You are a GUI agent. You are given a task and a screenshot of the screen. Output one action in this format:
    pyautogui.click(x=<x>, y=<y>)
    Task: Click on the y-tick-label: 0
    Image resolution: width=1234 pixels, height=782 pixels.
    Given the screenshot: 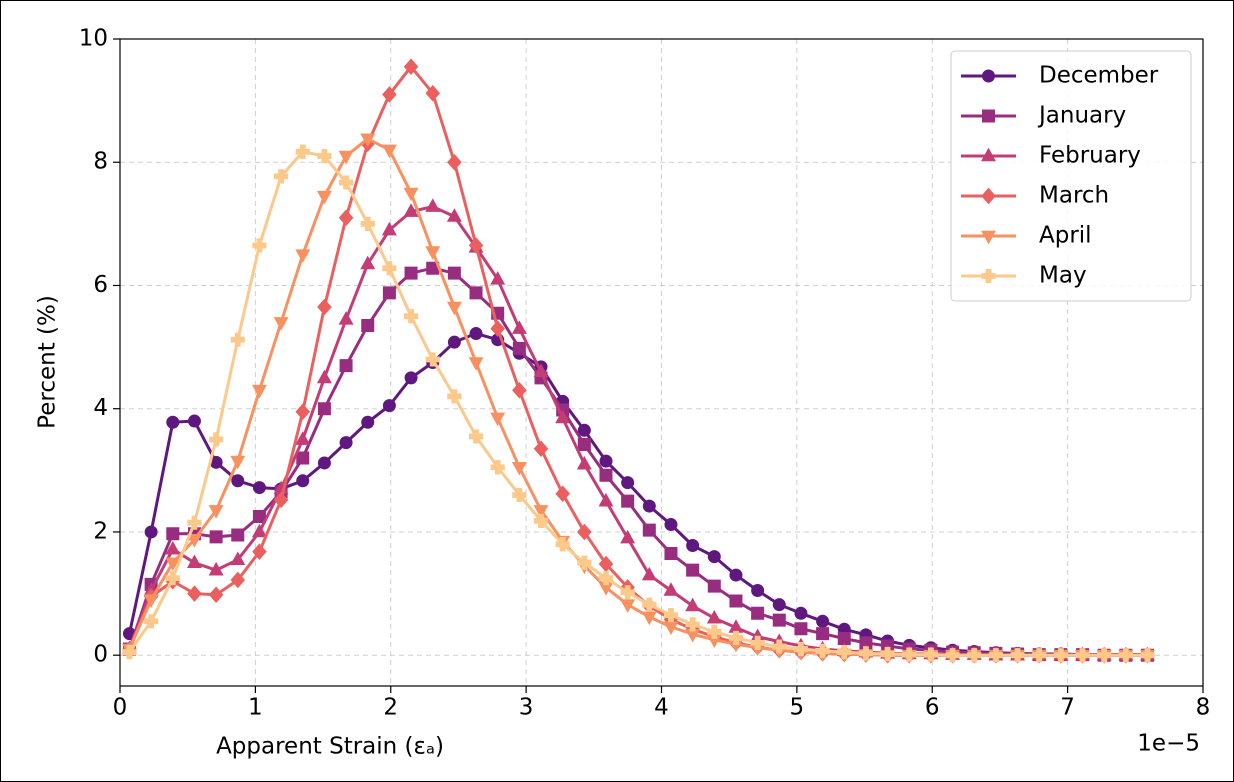 What is the action you would take?
    pyautogui.click(x=100, y=655)
    